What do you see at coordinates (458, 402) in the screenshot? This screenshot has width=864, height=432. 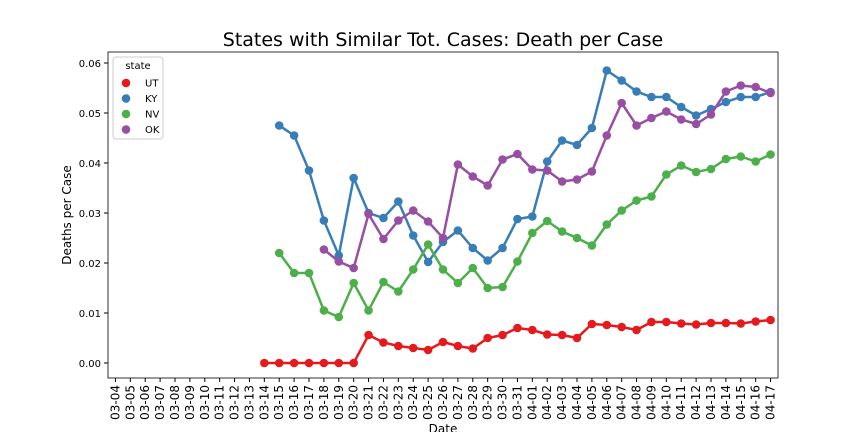 I see `x-tick-label: 03-27` at bounding box center [458, 402].